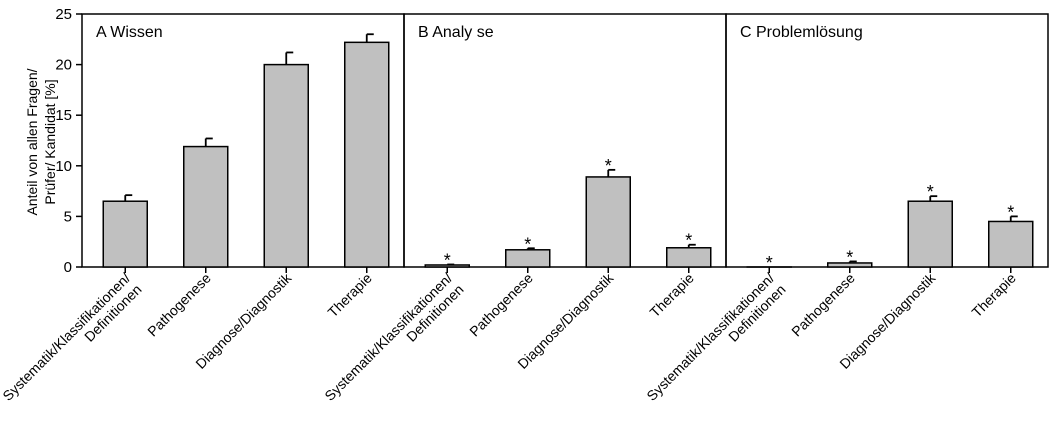 This screenshot has width=1053, height=435. What do you see at coordinates (68, 216) in the screenshot?
I see `y-tick-label: 5` at bounding box center [68, 216].